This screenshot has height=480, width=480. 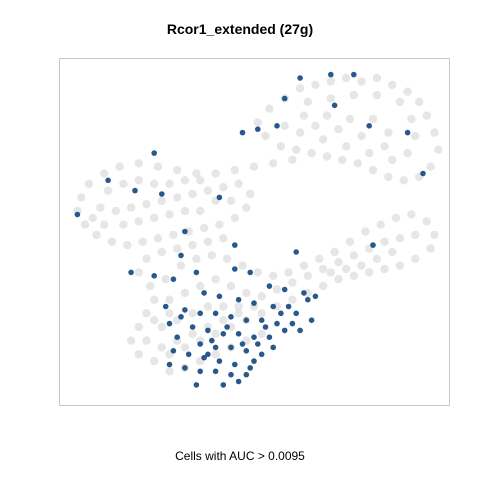 What do you see at coordinates (240, 29) in the screenshot?
I see `chart-title: Rcor1_extended (27g)` at bounding box center [240, 29].